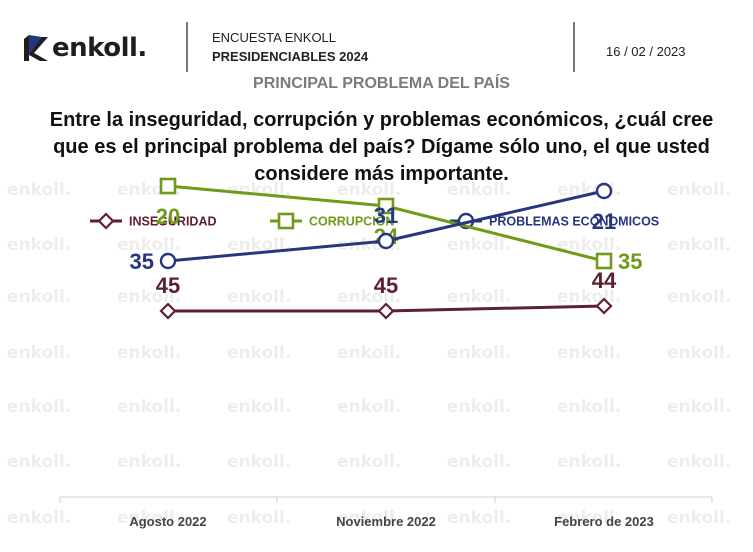 The width and height of the screenshot is (753, 552). What do you see at coordinates (290, 47) in the screenshot?
I see `survey-info: ENCUESTA ENKOLL PRESIDENCIABLES 2024` at bounding box center [290, 47].